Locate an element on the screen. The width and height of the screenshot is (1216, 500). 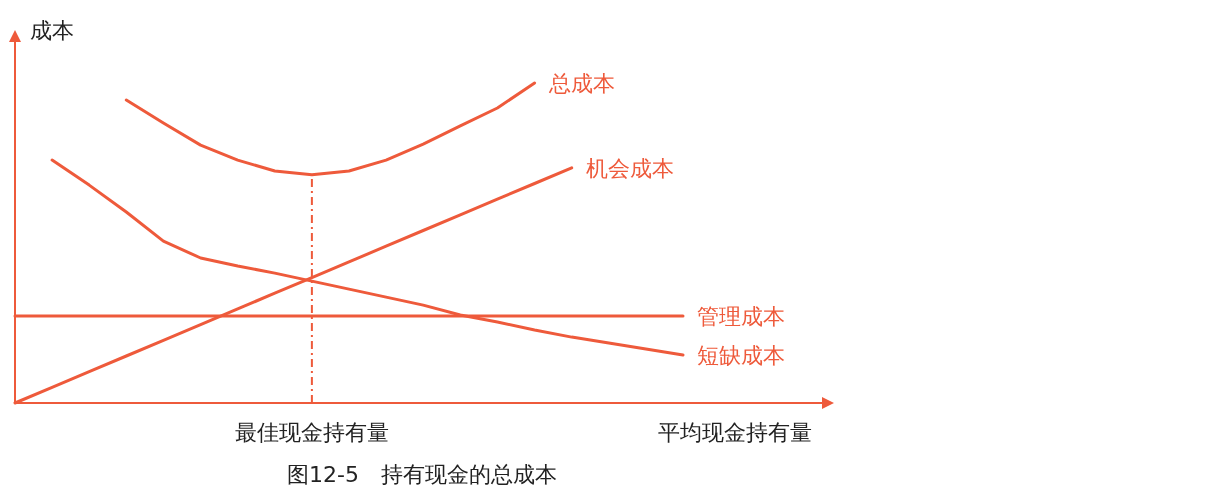
series-label: 短缺成本 is located at coordinates (741, 355).